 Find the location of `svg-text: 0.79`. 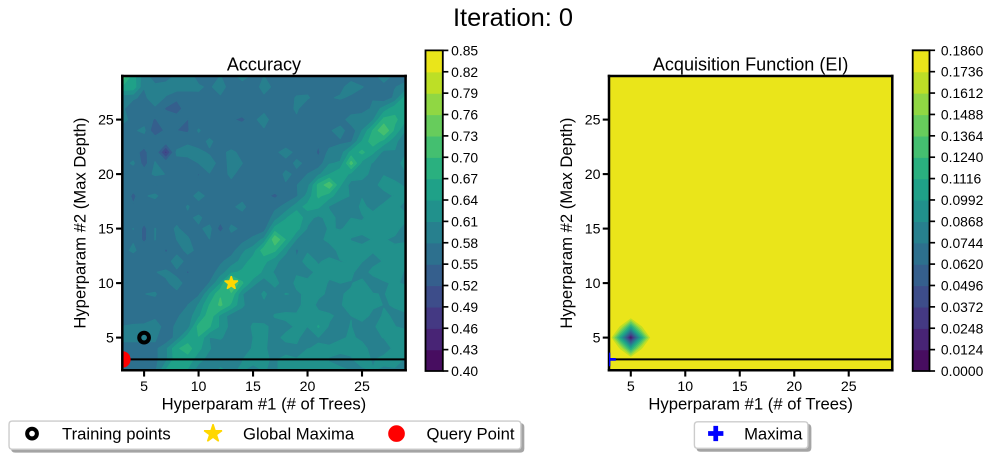

svg-text: 0.79 is located at coordinates (464, 93).